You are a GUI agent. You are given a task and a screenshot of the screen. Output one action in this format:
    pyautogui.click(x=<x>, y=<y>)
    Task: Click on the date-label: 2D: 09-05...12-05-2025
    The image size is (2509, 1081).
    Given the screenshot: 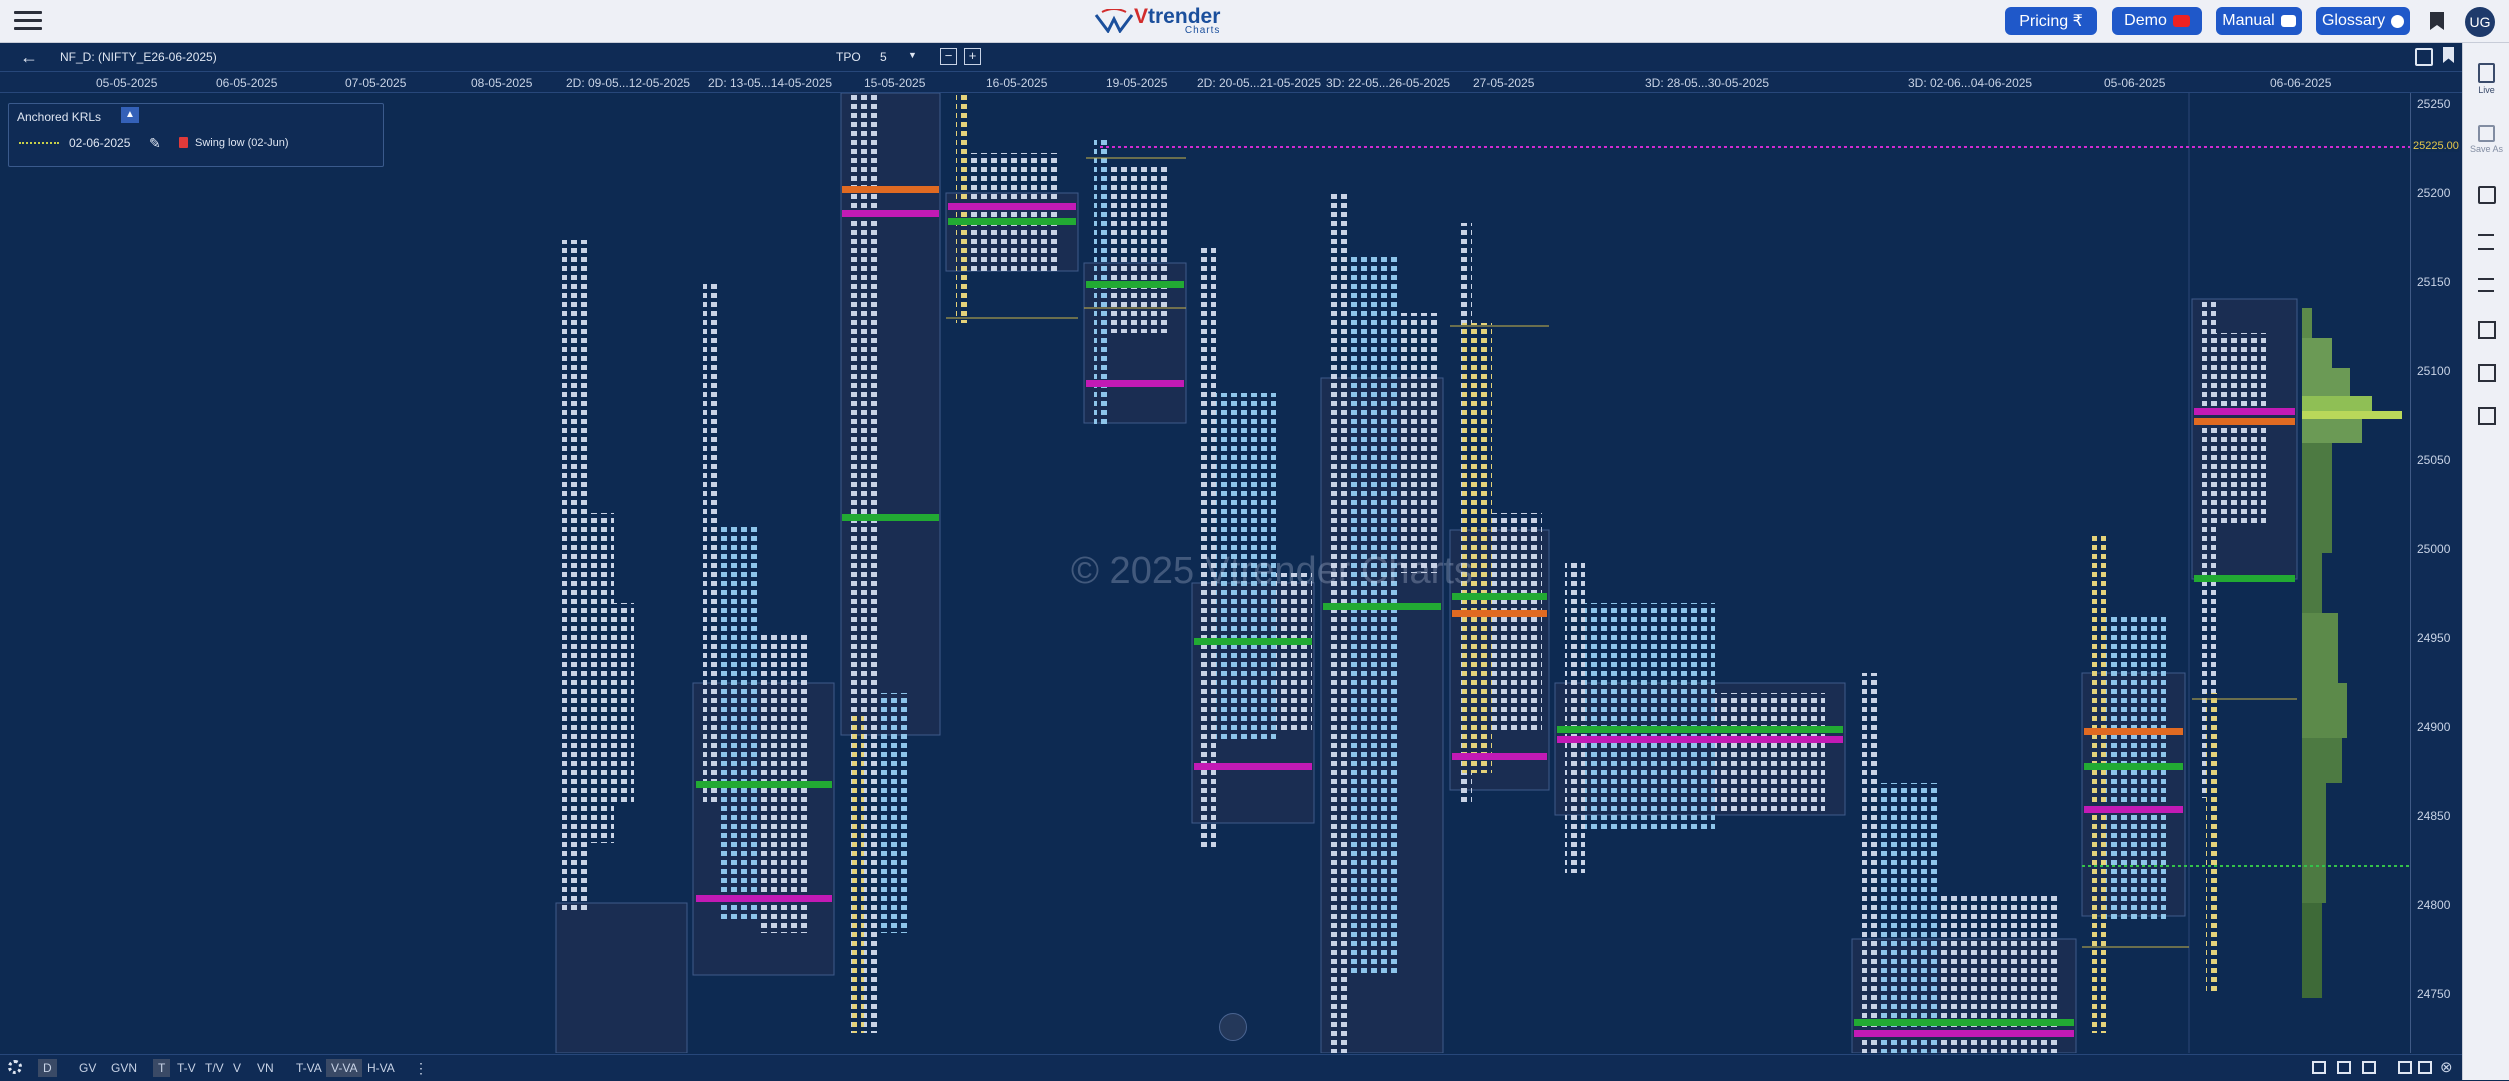 What is the action you would take?
    pyautogui.click(x=628, y=83)
    